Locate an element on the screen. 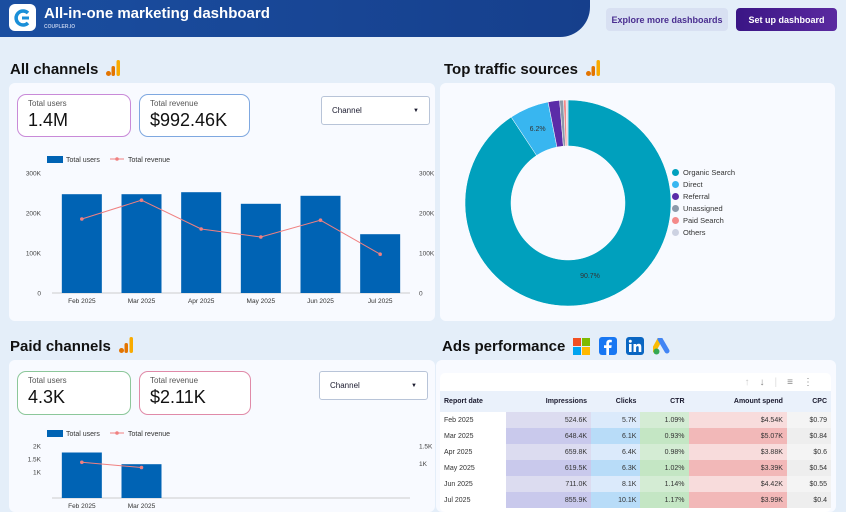 This screenshot has width=846, height=512. table-cell: Jul 2025 is located at coordinates (457, 500).